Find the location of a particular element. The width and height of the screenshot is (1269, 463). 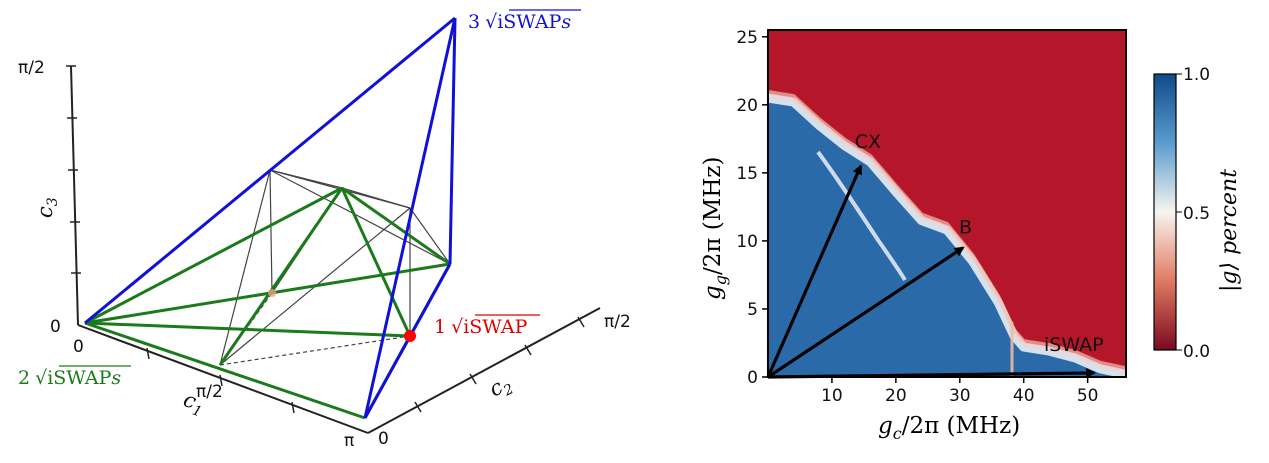

c1-tick-mid: π/2 is located at coordinates (209, 392).